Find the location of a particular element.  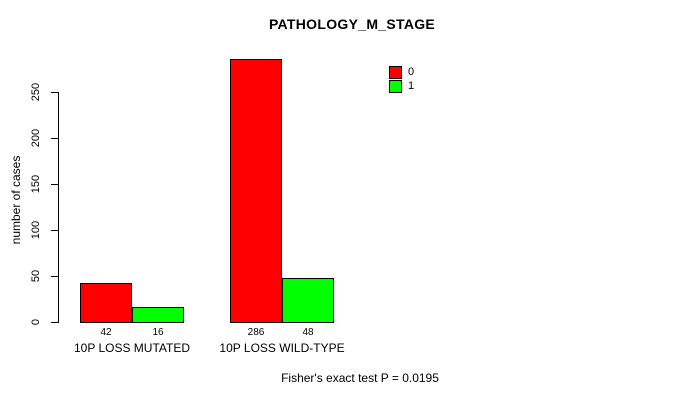

y-axis-tick-label: 150 is located at coordinates (36, 184).